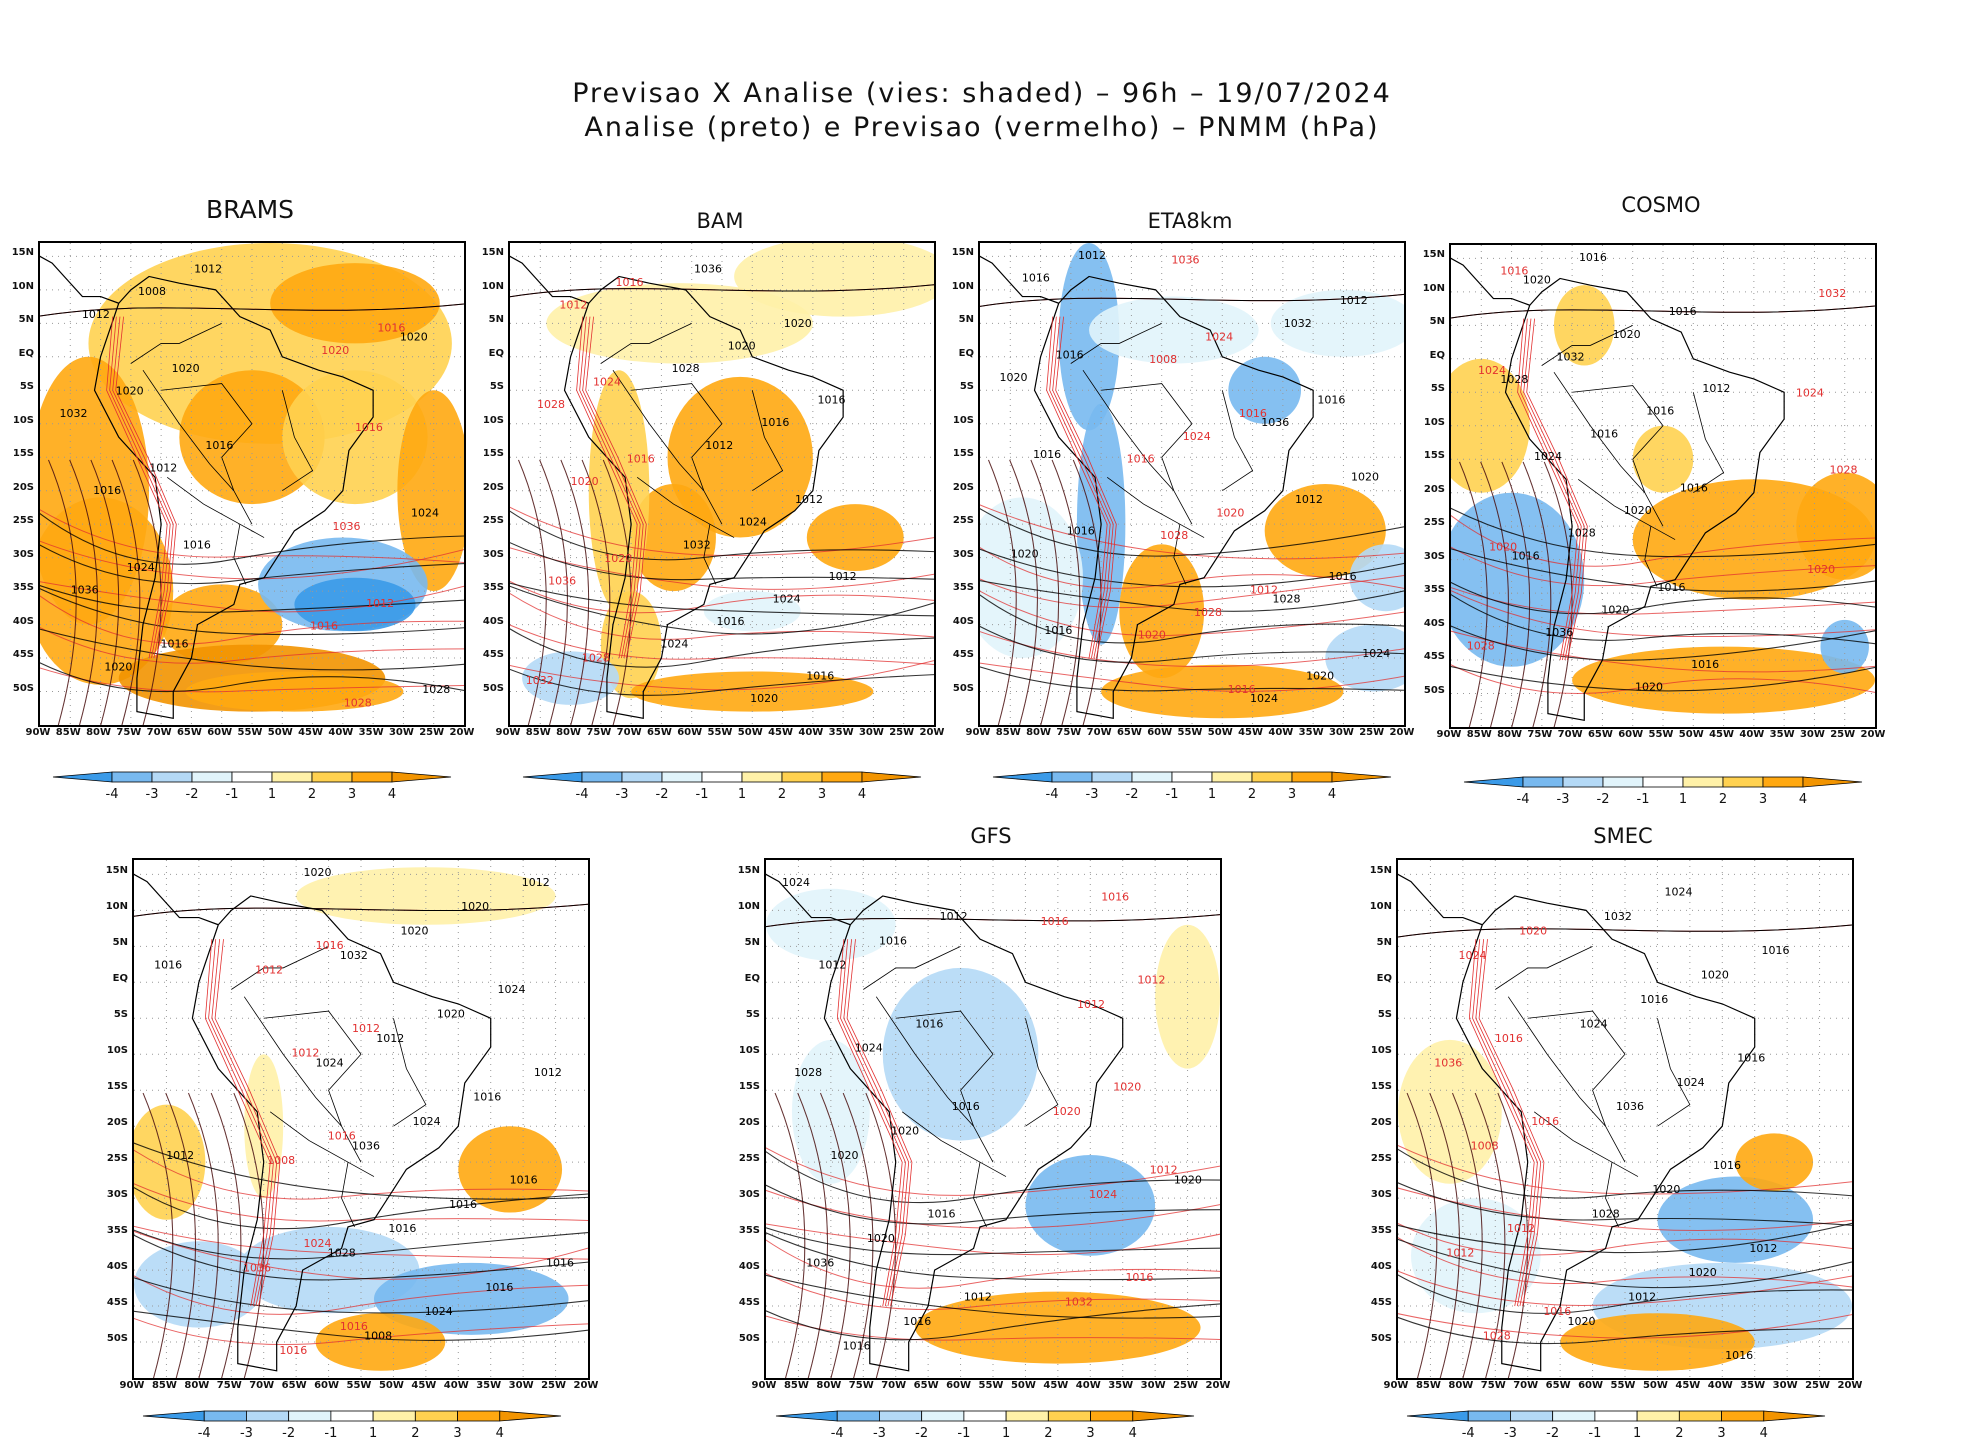  I want to click on latitude-label: 35S, so click(1434, 590).